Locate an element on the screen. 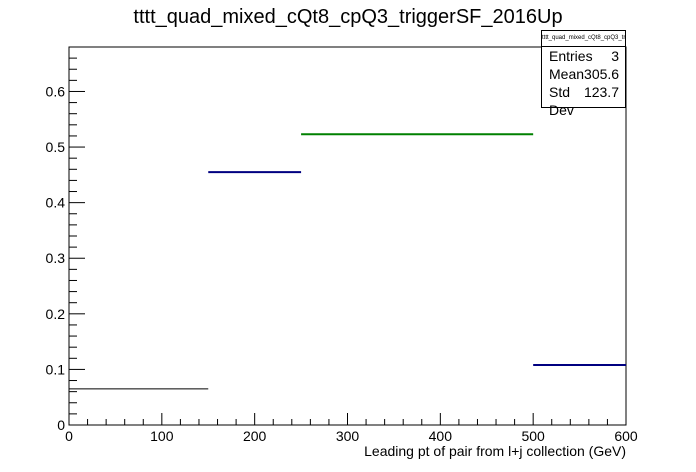  y-tick-label: 0.5 is located at coordinates (56, 147).